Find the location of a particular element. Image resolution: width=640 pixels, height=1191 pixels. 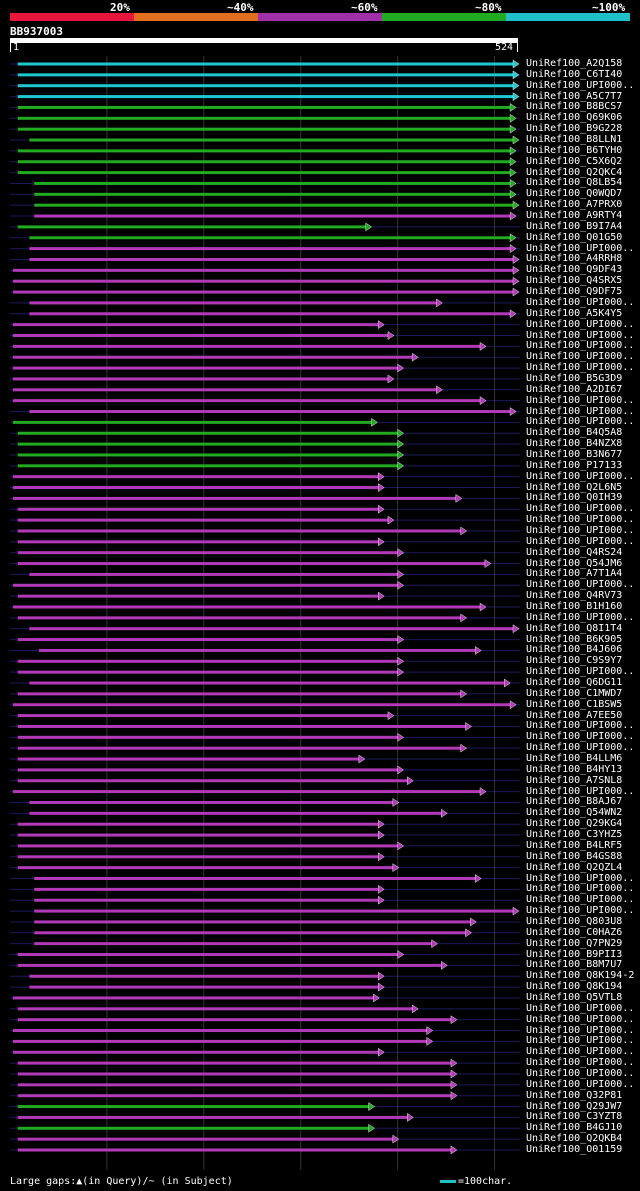

hit-label: UniRef100_B6TYH0 is located at coordinates (574, 150).